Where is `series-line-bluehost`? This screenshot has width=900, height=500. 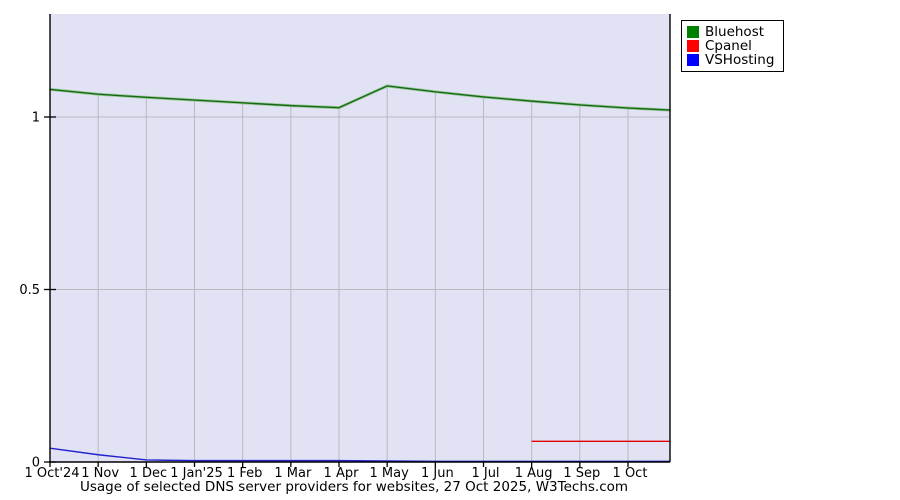
series-line-bluehost is located at coordinates (360, 98).